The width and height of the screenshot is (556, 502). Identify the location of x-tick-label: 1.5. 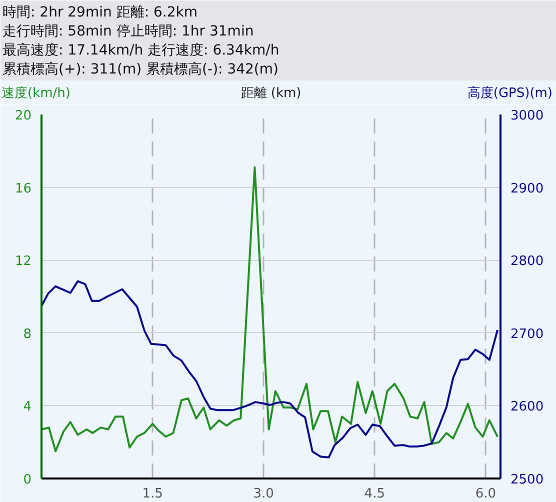
(152, 494).